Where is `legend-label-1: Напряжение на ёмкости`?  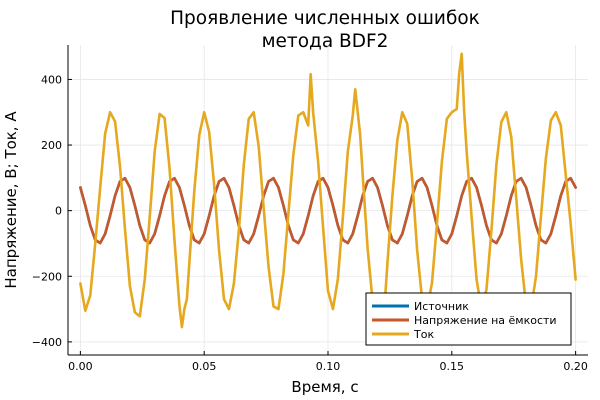 legend-label-1: Напряжение на ёмкости is located at coordinates (485, 320).